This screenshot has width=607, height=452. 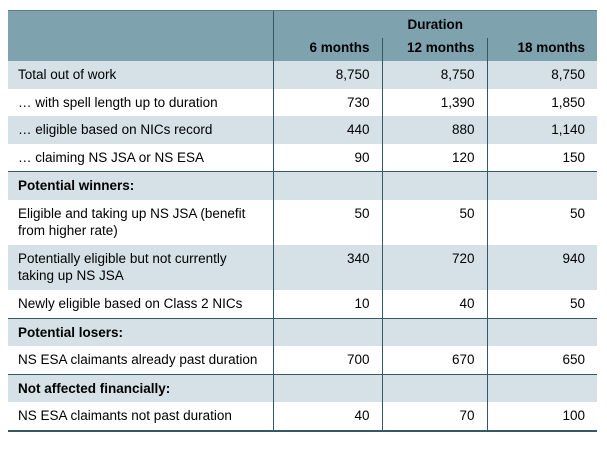 I want to click on row-label: Newly eligible based on Class 2 NICs, so click(x=130, y=304).